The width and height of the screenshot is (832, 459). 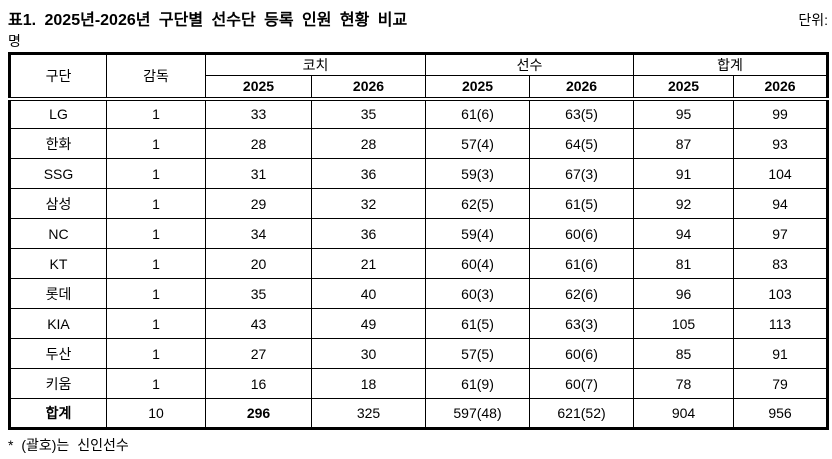 I want to click on table-row: LG 1 33 35 61(6) 63(5) 95 99, so click(x=419, y=113).